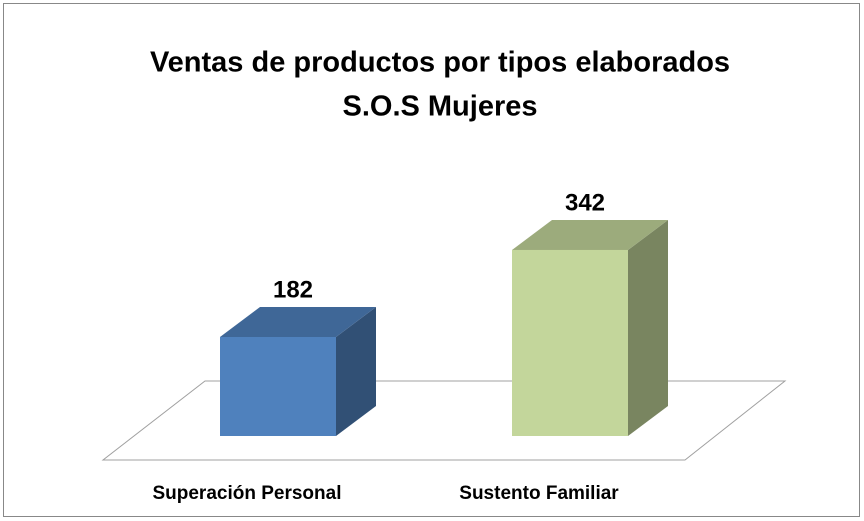  I want to click on chart-title: S.O.S Mujeres, so click(439, 107).